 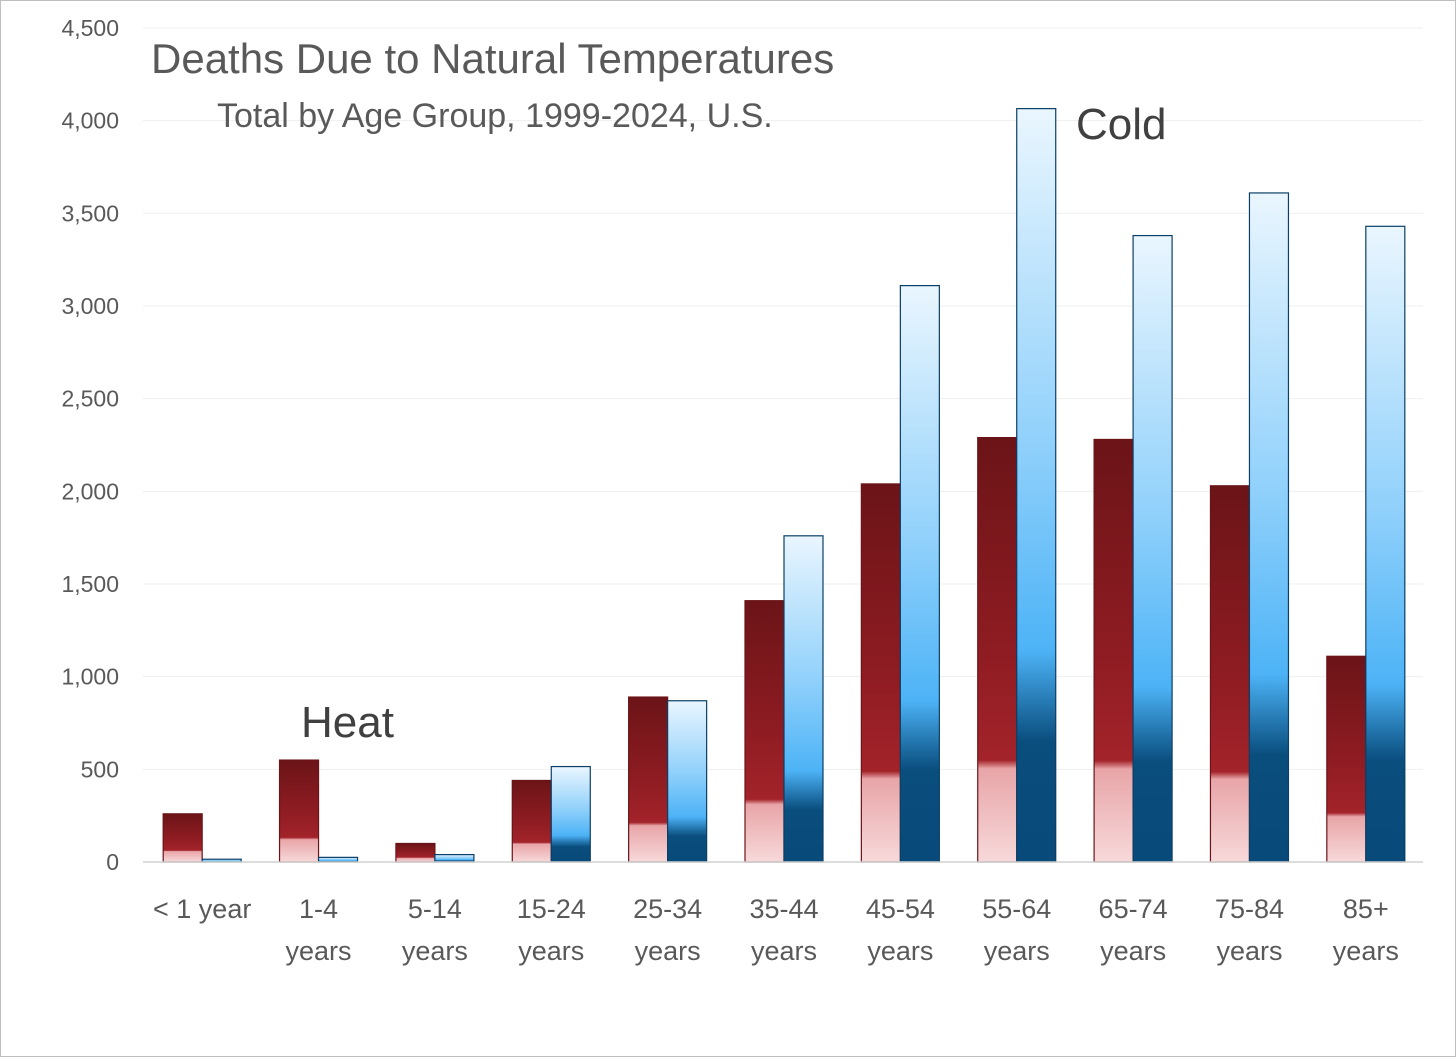 I want to click on y-tick-label: 0, so click(x=112, y=862).